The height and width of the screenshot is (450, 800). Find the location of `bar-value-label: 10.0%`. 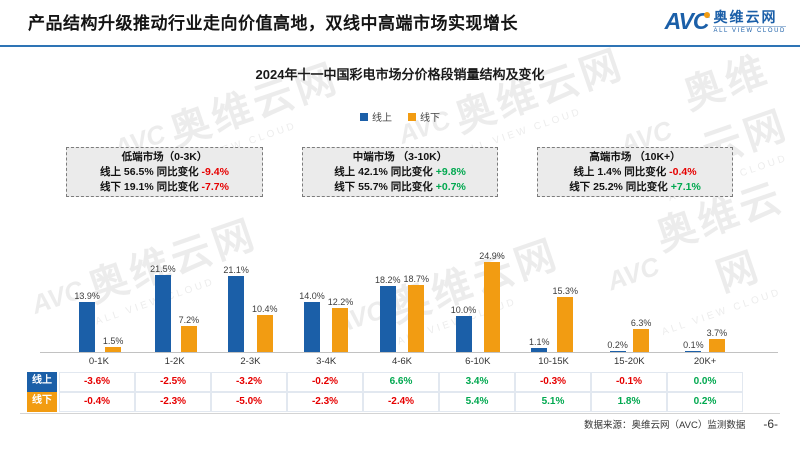

bar-value-label: 10.0% is located at coordinates (463, 310).